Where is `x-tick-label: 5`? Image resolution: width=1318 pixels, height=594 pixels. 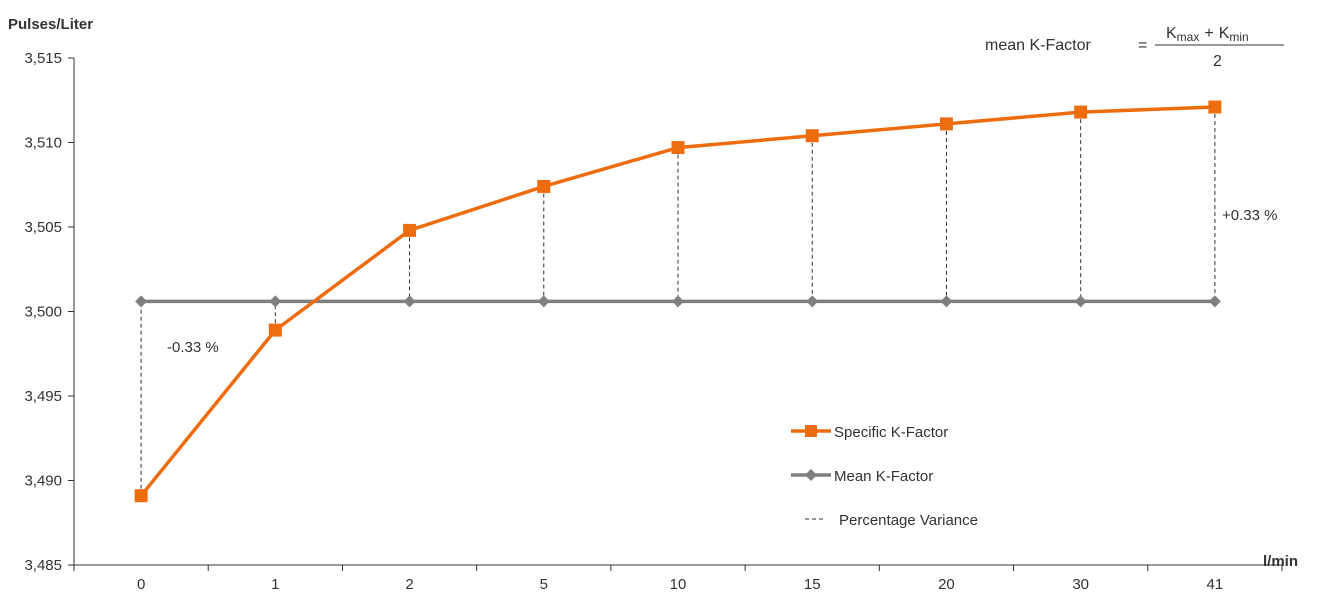 x-tick-label: 5 is located at coordinates (544, 584).